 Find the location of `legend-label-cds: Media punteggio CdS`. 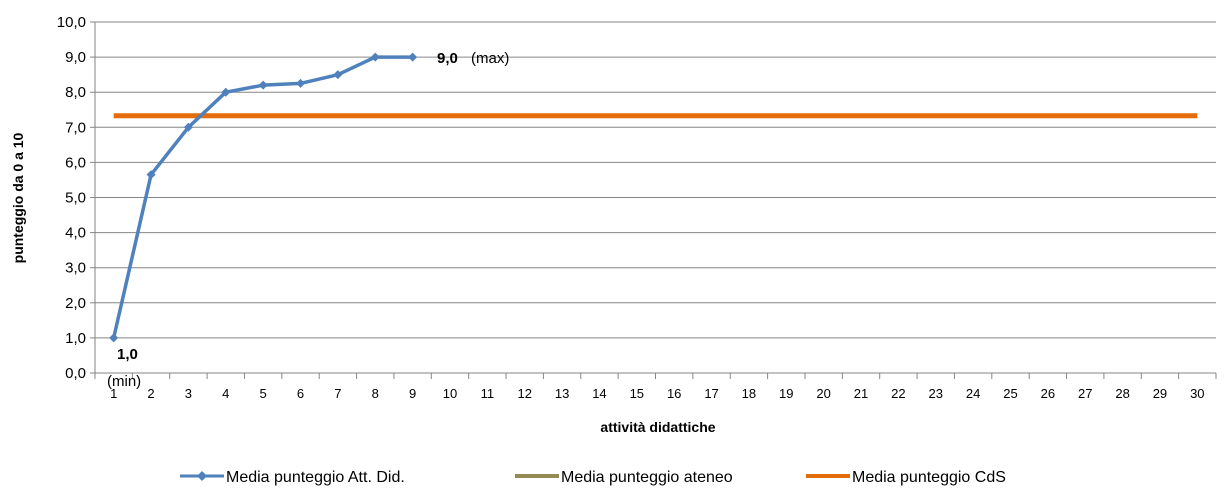

legend-label-cds: Media punteggio CdS is located at coordinates (929, 477).